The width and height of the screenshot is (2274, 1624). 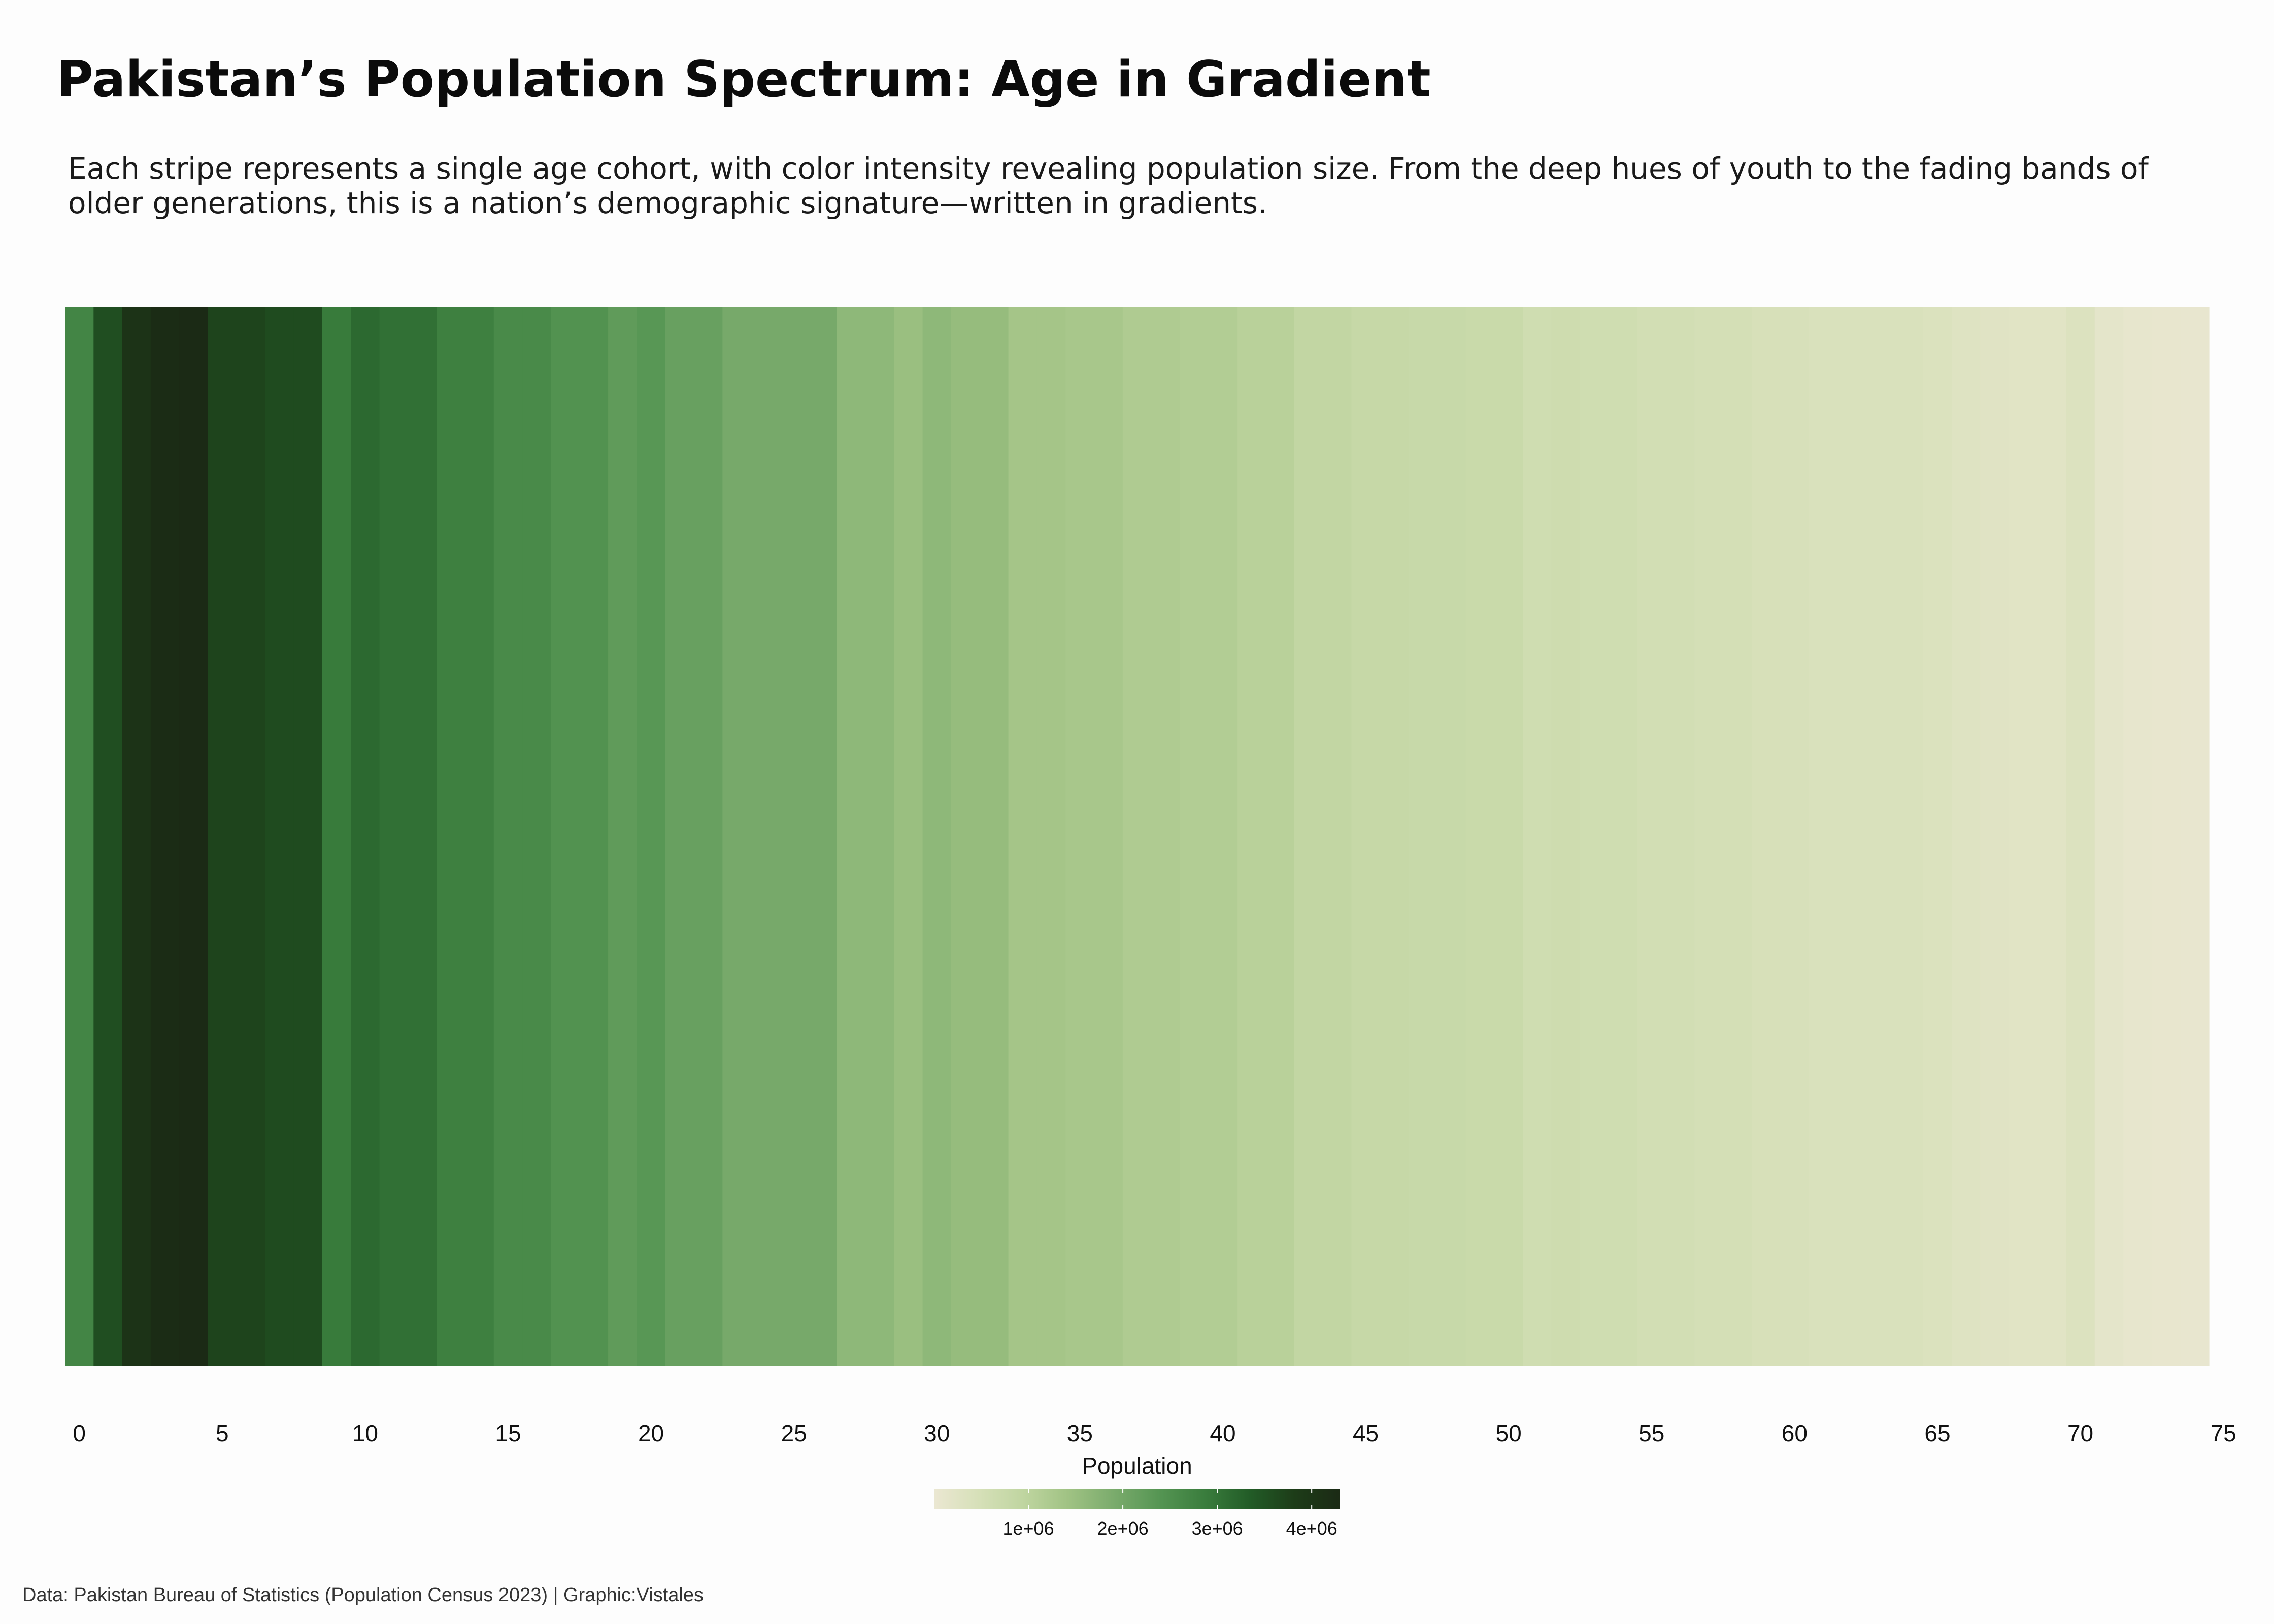 I want to click on legend-colorbar, so click(x=1137, y=1499).